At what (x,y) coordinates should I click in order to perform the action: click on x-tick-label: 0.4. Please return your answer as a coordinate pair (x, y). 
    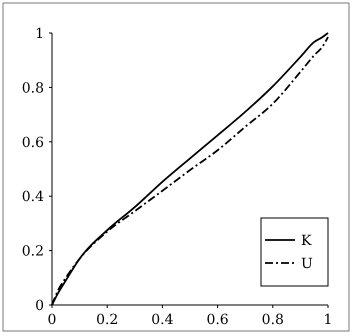
    Looking at the image, I should click on (162, 320).